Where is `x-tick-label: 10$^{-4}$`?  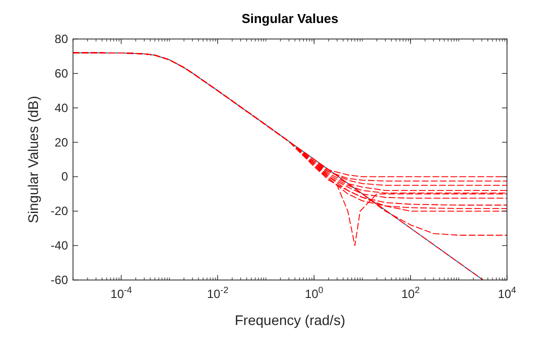
x-tick-label: 10$^{-4}$ is located at coordinates (121, 293).